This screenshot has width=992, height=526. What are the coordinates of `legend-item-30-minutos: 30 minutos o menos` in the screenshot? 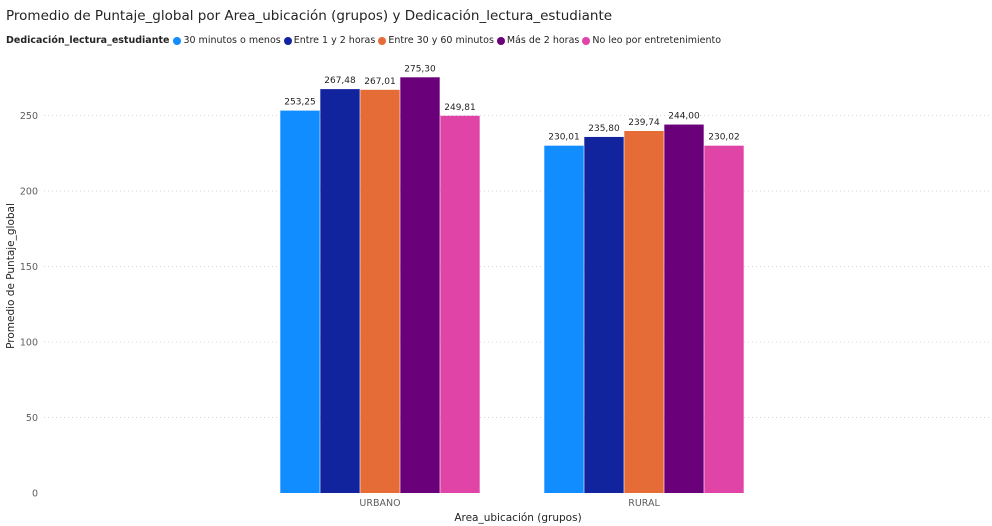 It's located at (227, 40).